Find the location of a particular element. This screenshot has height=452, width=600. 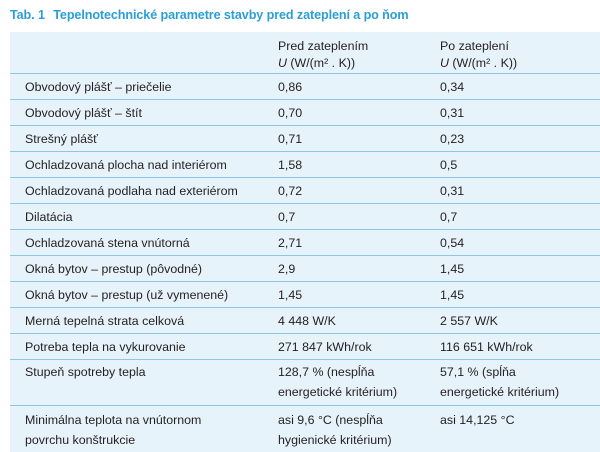

row-parameter: Merná tepelná strata celková is located at coordinates (105, 321).